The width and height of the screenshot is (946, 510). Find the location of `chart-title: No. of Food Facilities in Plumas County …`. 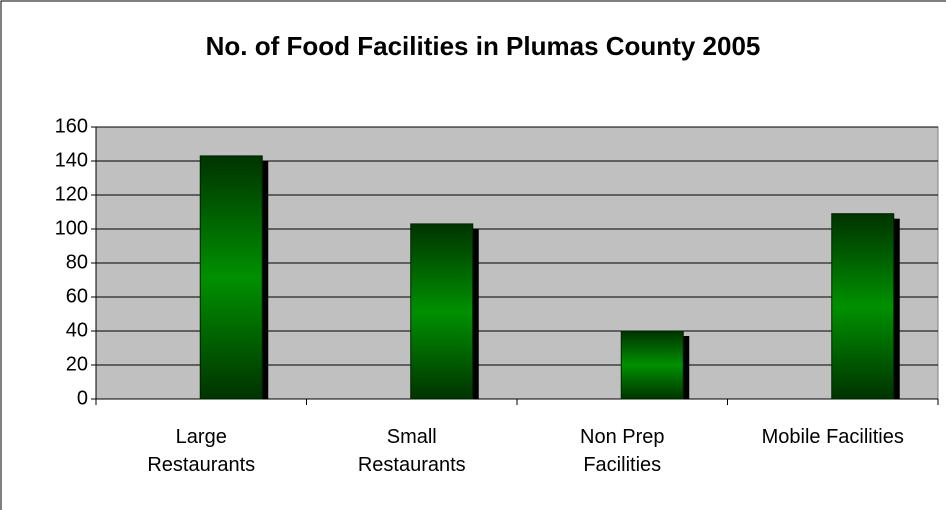

chart-title: No. of Food Facilities in Plumas County … is located at coordinates (483, 46).